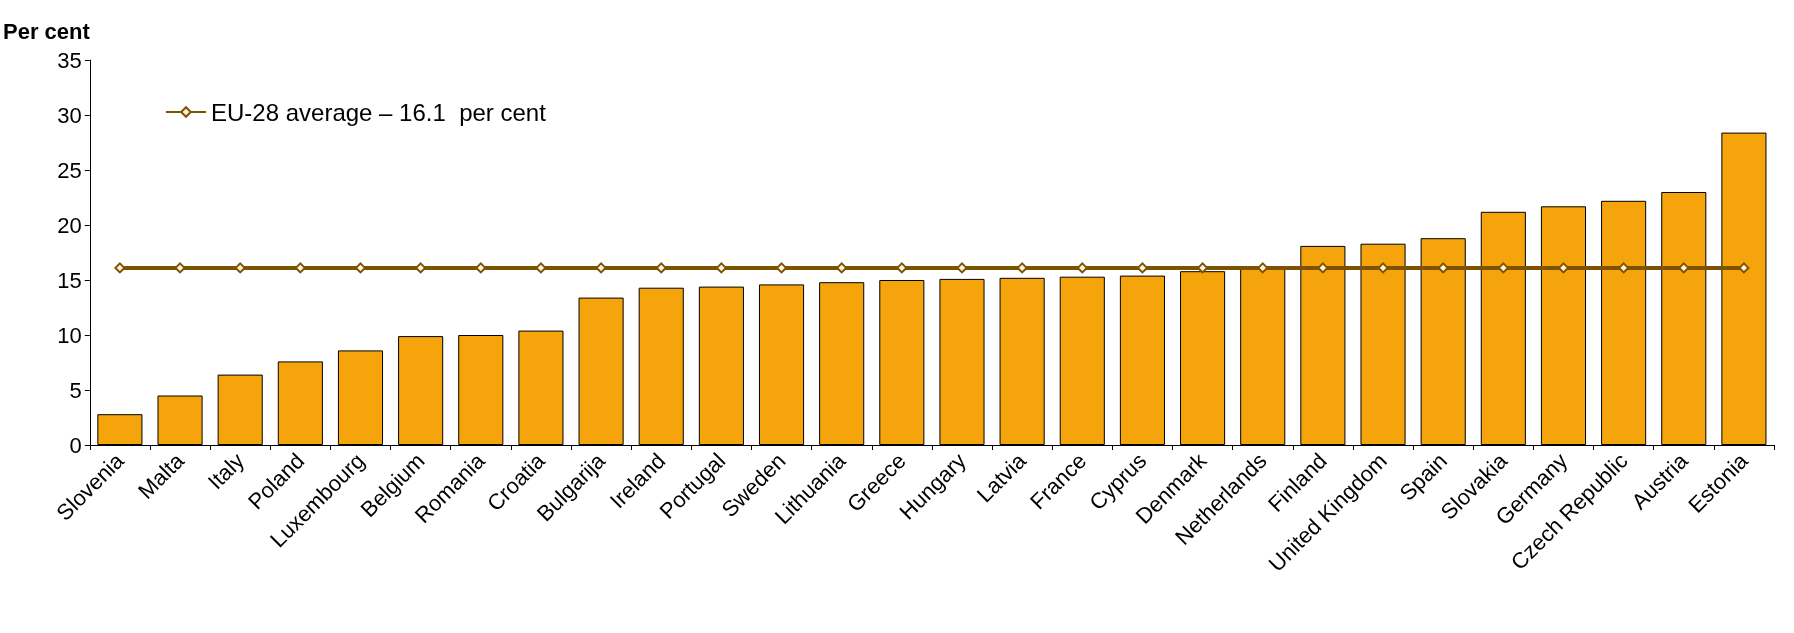 The image size is (1794, 633). I want to click on y-tick-label: 15, so click(69, 280).